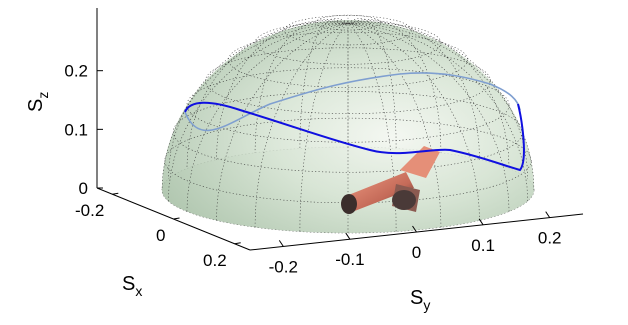 The width and height of the screenshot is (628, 325). What do you see at coordinates (215, 260) in the screenshot?
I see `x-tick-label-2: 0.2` at bounding box center [215, 260].